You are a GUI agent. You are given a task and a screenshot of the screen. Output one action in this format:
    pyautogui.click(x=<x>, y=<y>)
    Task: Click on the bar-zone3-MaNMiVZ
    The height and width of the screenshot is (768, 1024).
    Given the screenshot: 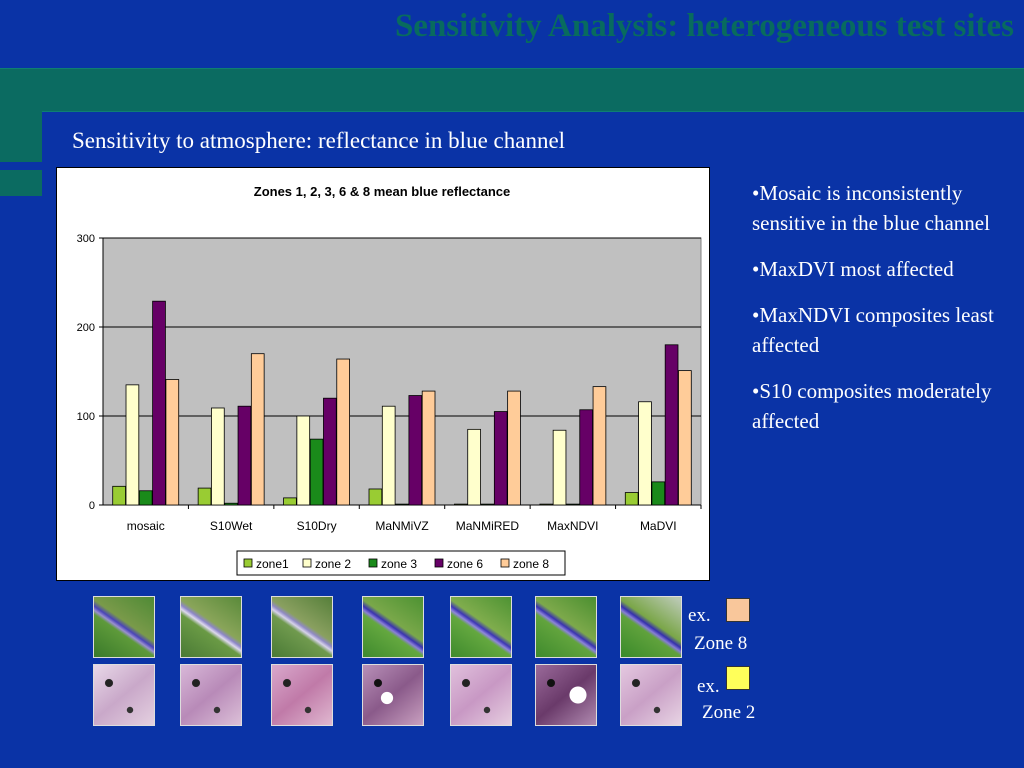 What is the action you would take?
    pyautogui.click(x=402, y=504)
    